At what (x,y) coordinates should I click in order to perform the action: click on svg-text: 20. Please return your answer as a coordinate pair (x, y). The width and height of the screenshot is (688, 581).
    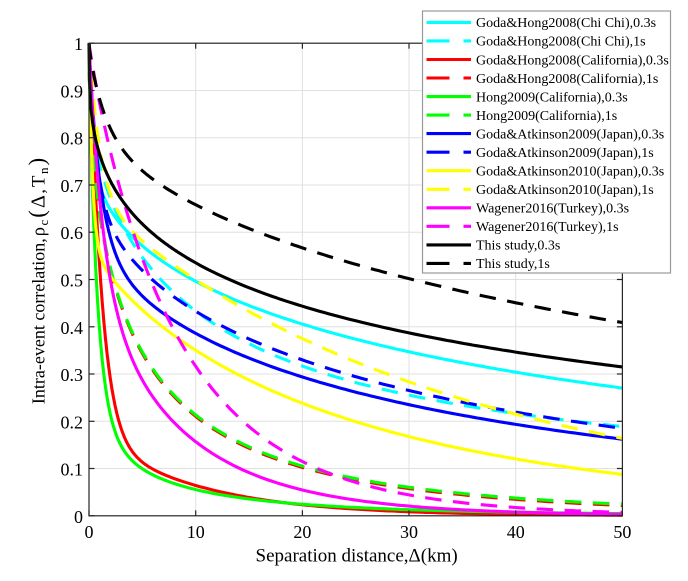
    Looking at the image, I should click on (302, 532).